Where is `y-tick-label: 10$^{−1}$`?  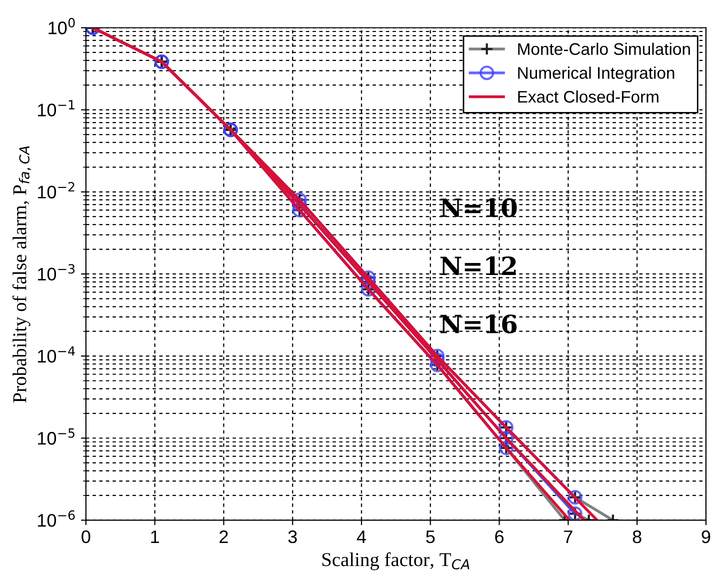 y-tick-label: 10$^{−1}$ is located at coordinates (56, 108).